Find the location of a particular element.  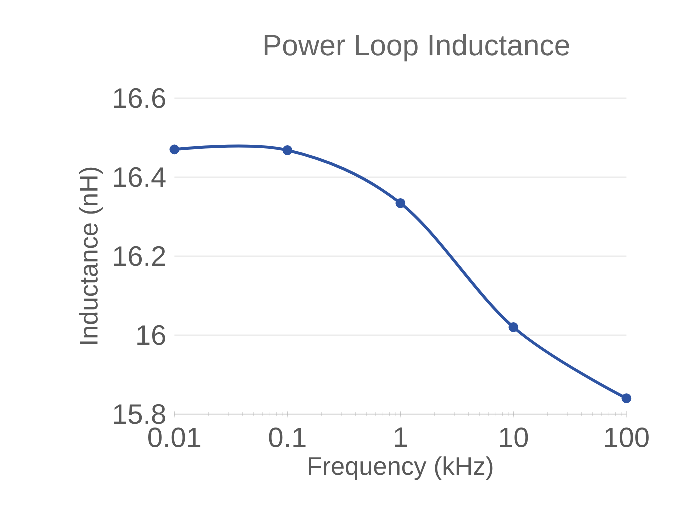

y-tick-label: 16 is located at coordinates (152, 335).